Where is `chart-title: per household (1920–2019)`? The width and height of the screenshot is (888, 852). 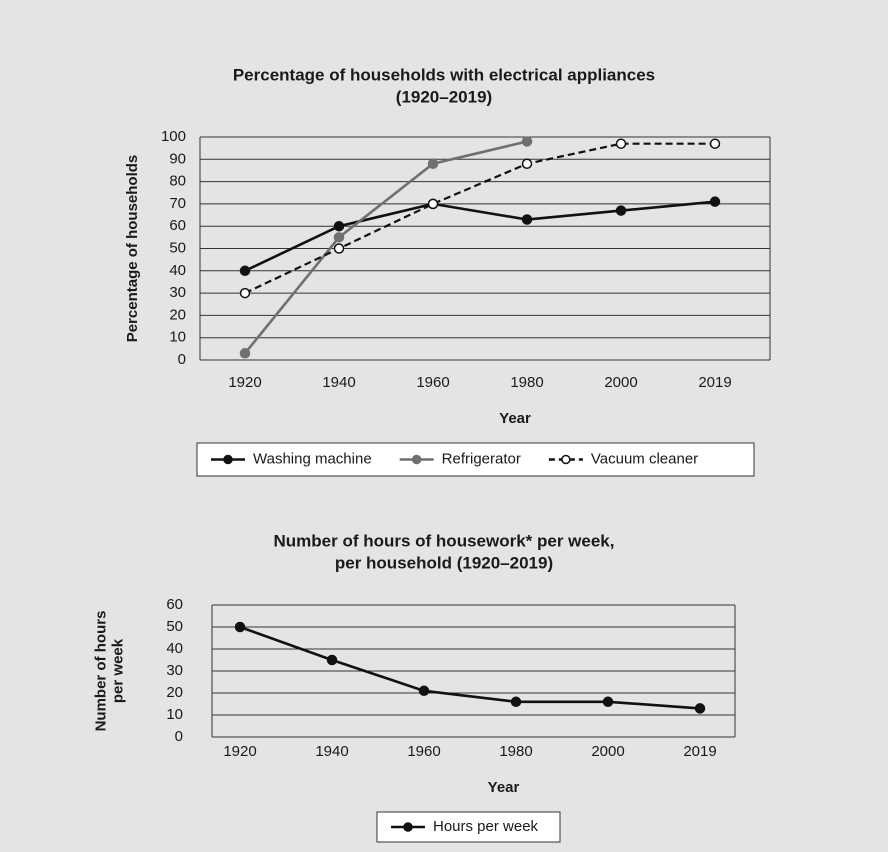
chart-title: per household (1920–2019) is located at coordinates (444, 562).